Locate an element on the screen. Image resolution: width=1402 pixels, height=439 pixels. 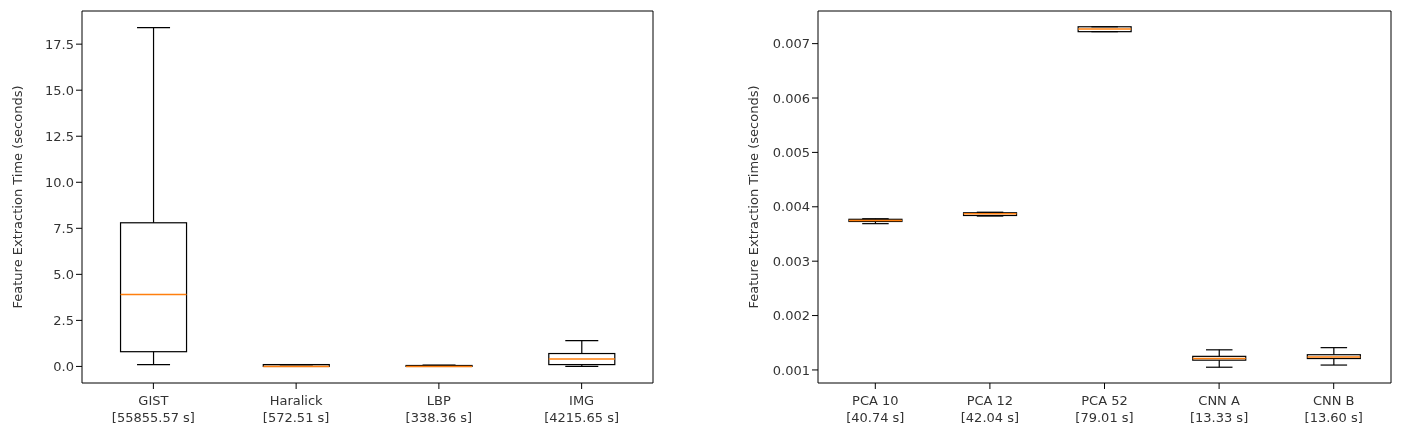
y-tick-label: 0.0 is located at coordinates (63, 367).